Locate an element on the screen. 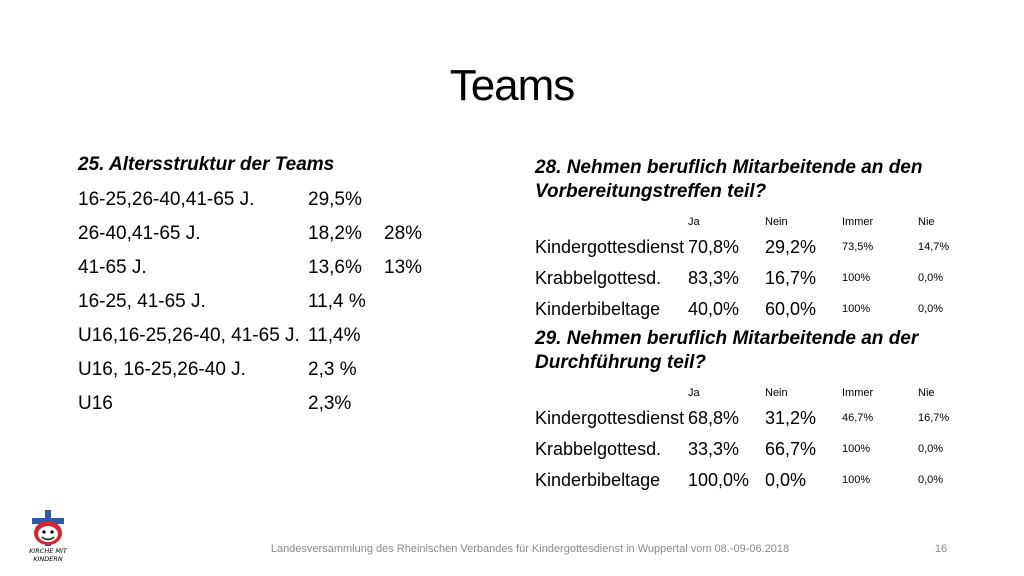 This screenshot has width=1024, height=576. age-row: 16-25,26-40,41-65 J. 29,5% is located at coordinates (288, 200).